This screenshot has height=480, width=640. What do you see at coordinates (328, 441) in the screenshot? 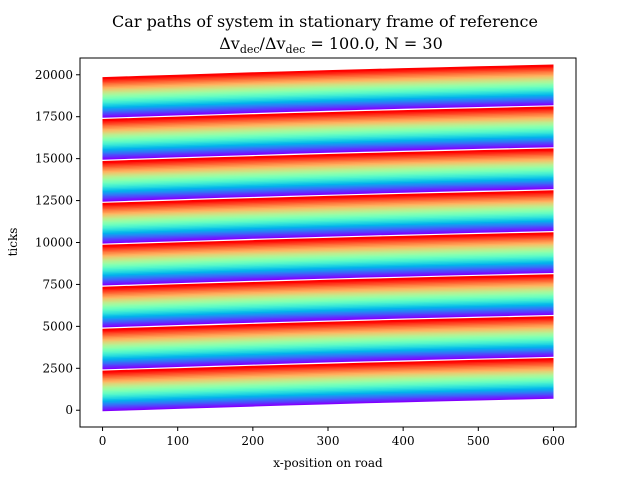
I see `x-tick-label: 300` at bounding box center [328, 441].